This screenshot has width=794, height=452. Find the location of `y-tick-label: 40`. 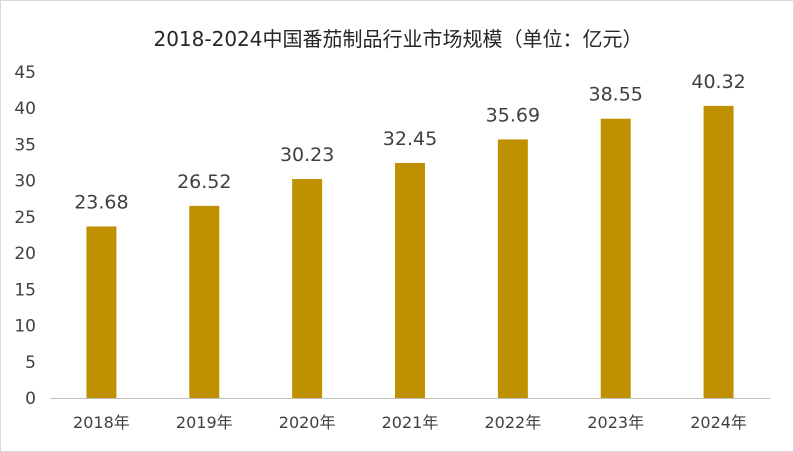

y-tick-label: 40 is located at coordinates (25, 109).